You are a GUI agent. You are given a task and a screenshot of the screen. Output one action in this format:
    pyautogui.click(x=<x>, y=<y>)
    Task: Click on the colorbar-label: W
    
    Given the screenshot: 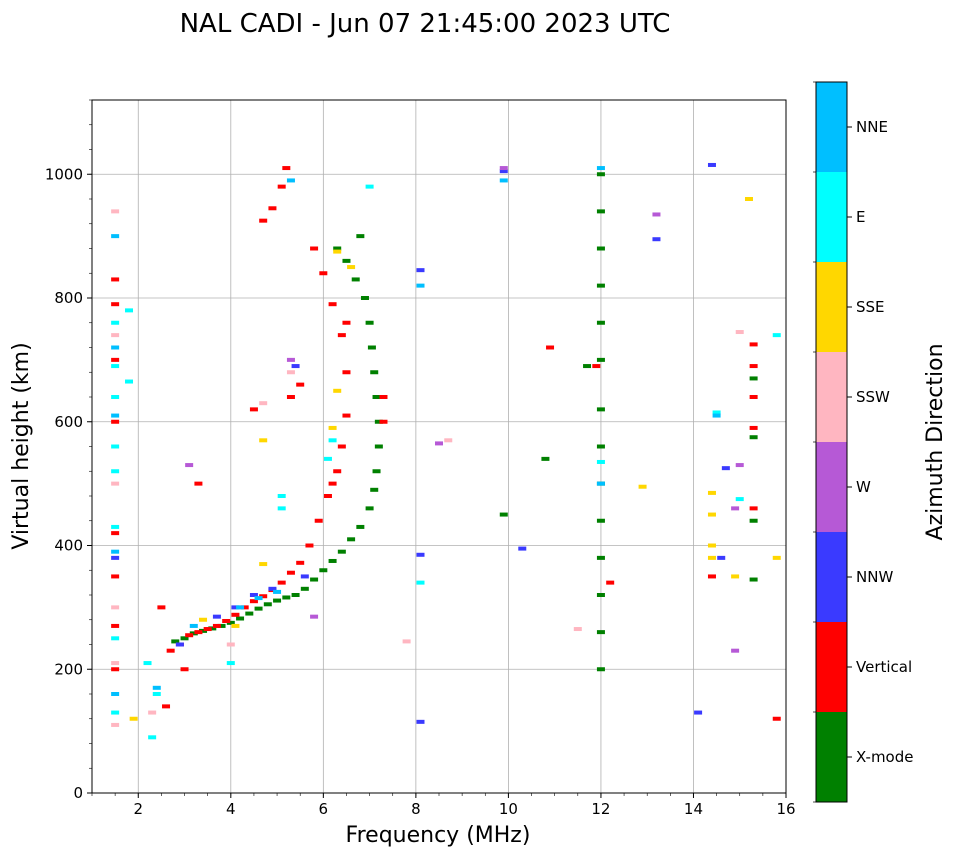 What is the action you would take?
    pyautogui.click(x=863, y=487)
    